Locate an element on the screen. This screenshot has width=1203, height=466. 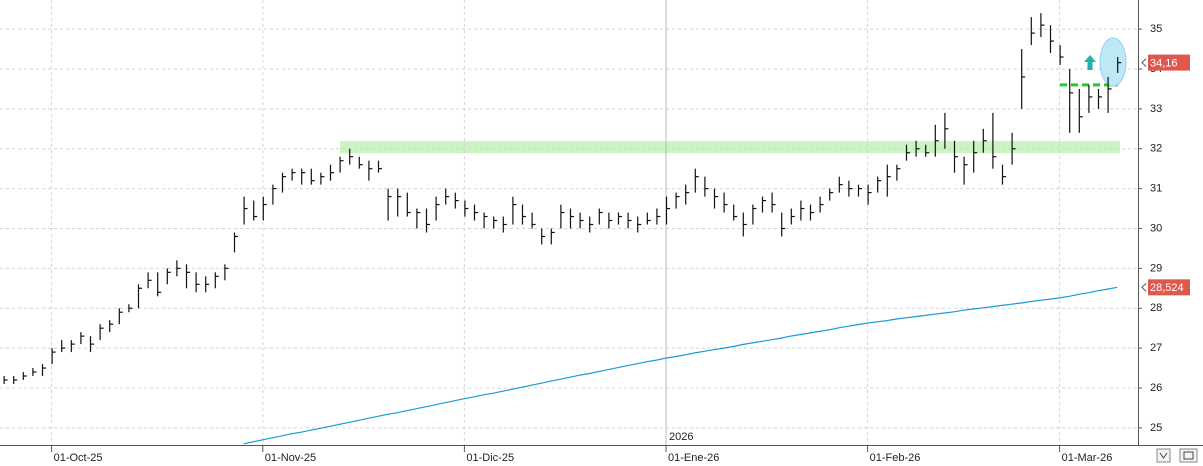
y-tick-label: 35 is located at coordinates (1156, 29).